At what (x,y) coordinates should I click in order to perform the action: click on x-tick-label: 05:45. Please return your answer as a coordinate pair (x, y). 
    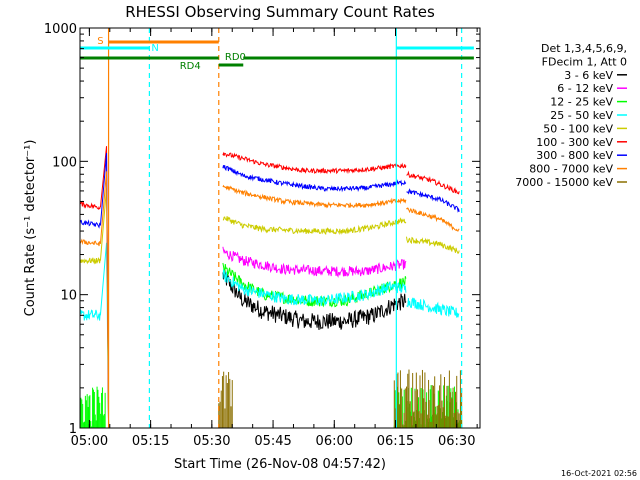
    Looking at the image, I should click on (272, 441).